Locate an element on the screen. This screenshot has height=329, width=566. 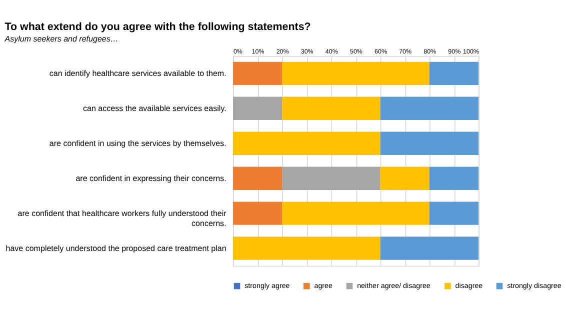
y-tick-label: are confident in using the services by themselves. is located at coordinates (137, 143).